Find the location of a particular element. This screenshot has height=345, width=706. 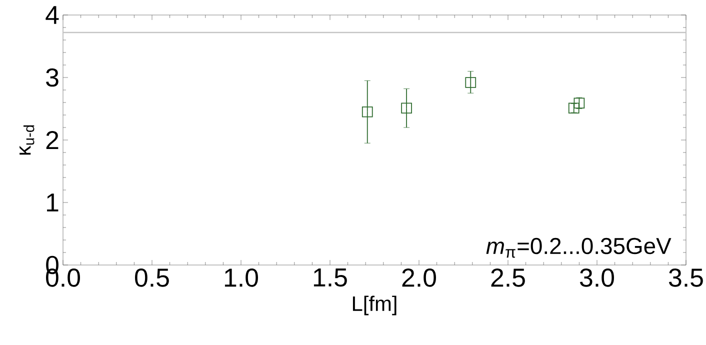

x-tick-label: 2.0 is located at coordinates (419, 277).